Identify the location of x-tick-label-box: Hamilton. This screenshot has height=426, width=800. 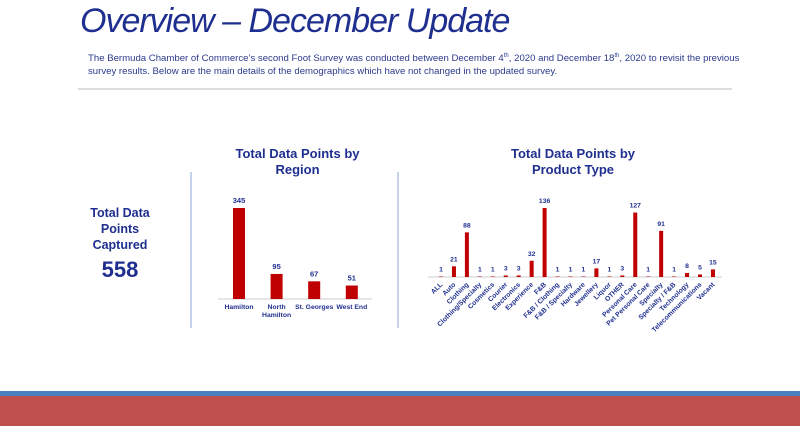
(239, 307).